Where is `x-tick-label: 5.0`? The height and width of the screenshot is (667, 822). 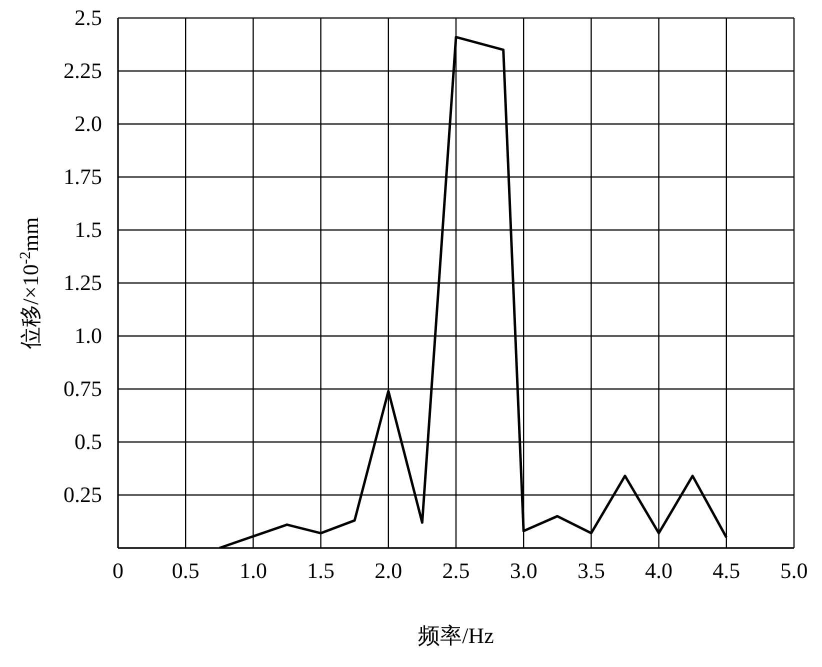
x-tick-label: 5.0 is located at coordinates (794, 570).